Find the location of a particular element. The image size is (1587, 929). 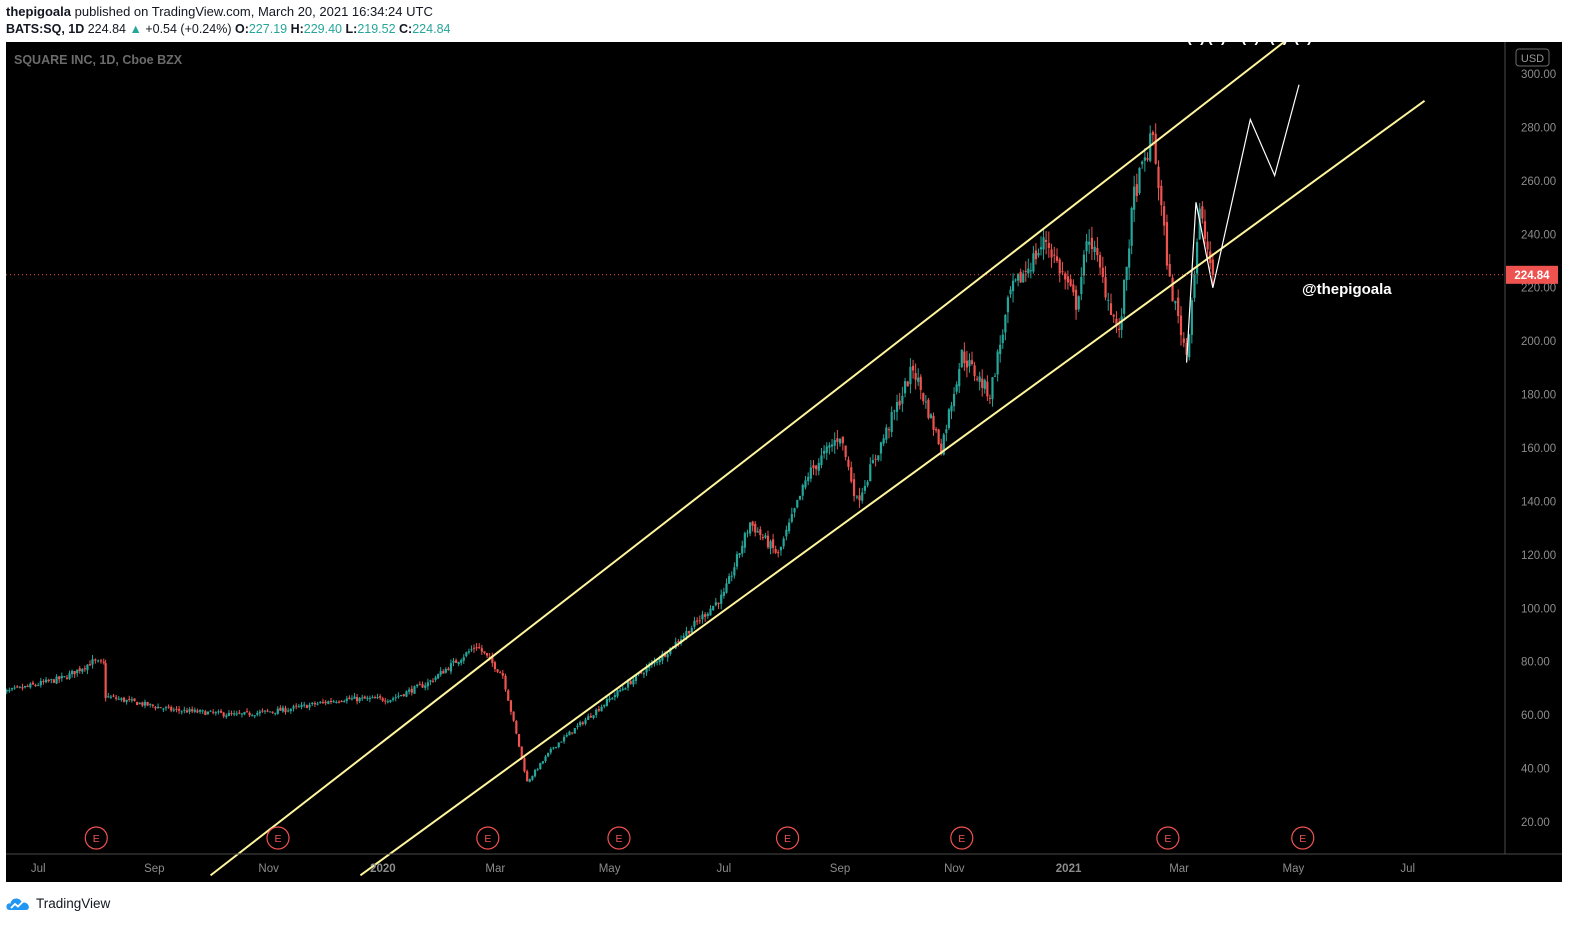

author-name: thepigoala is located at coordinates (39, 11).